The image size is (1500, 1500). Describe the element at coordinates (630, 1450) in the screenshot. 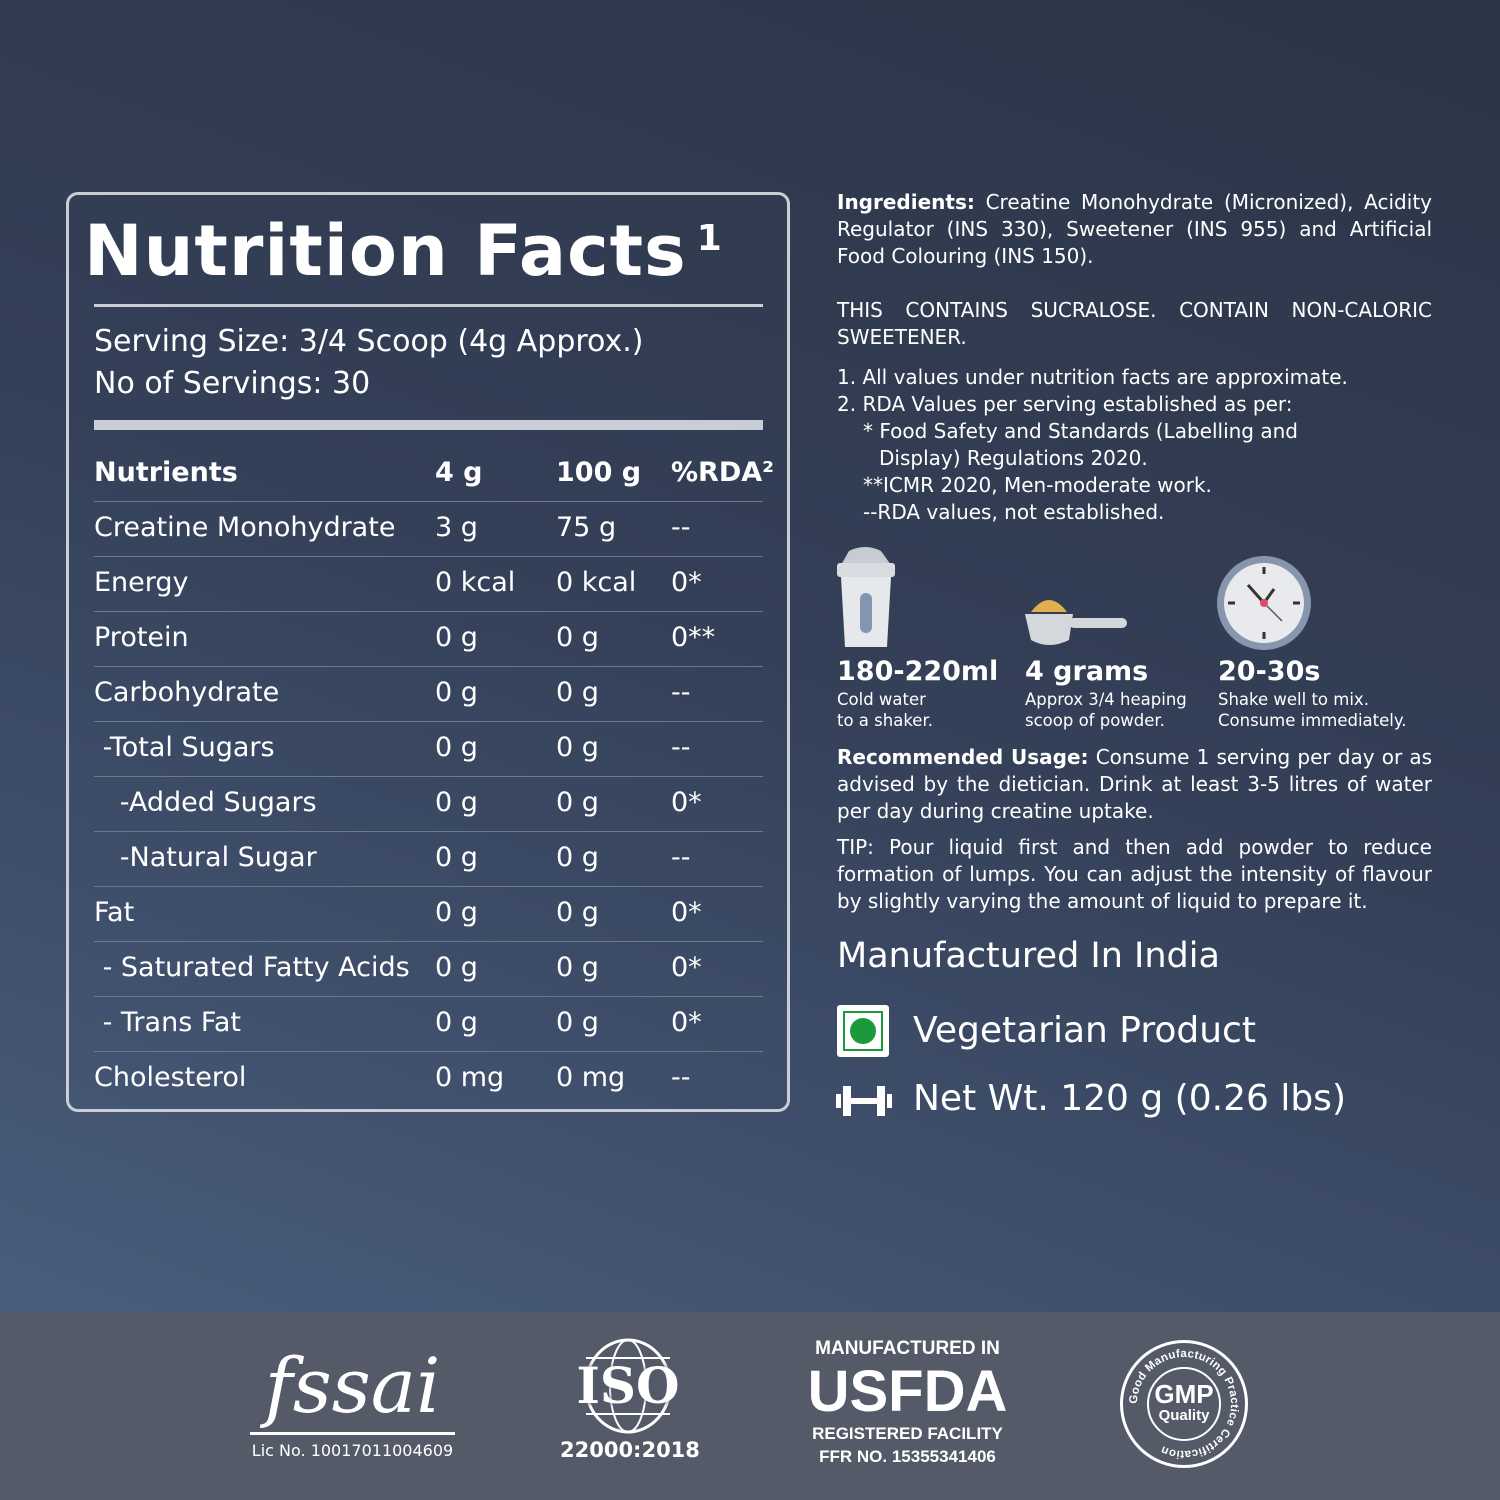

I see `iso-code: 22000:2018` at that location.